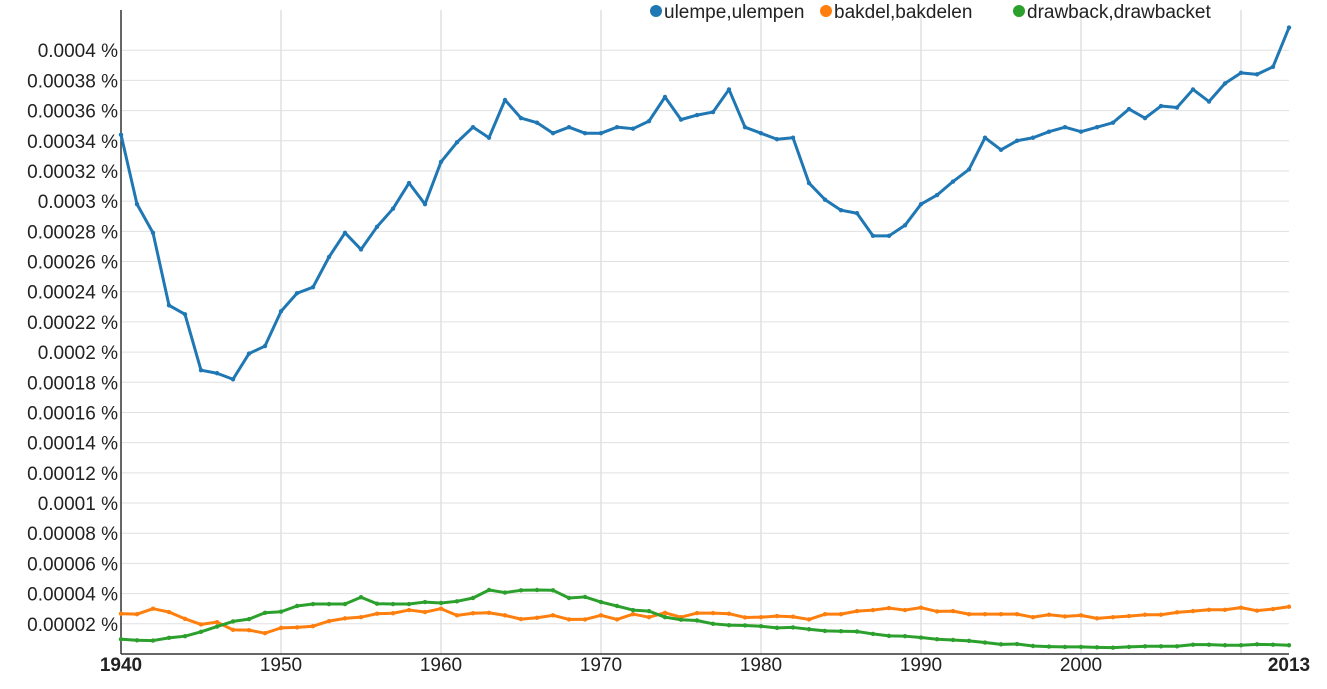  I want to click on y-tick-label: 0.00028 %, so click(72, 232).